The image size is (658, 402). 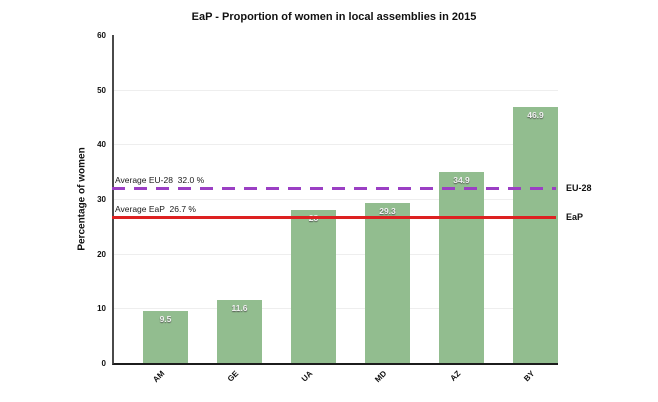 I want to click on y-tick-label: 40, so click(x=101, y=145).